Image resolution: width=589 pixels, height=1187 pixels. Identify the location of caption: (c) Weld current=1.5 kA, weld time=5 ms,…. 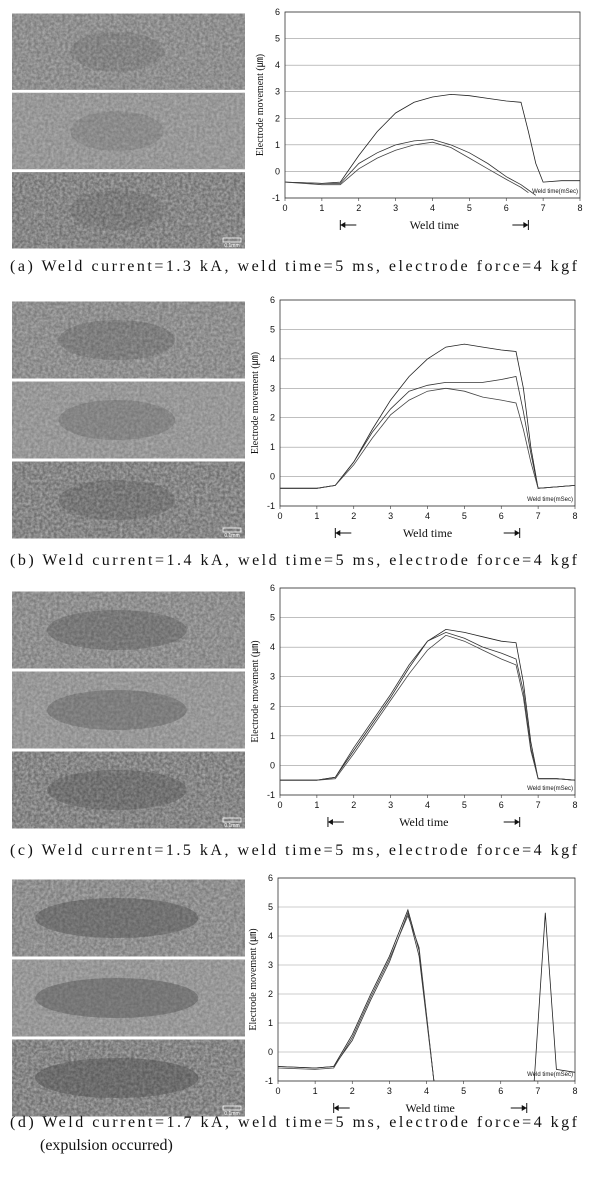
(294, 850).